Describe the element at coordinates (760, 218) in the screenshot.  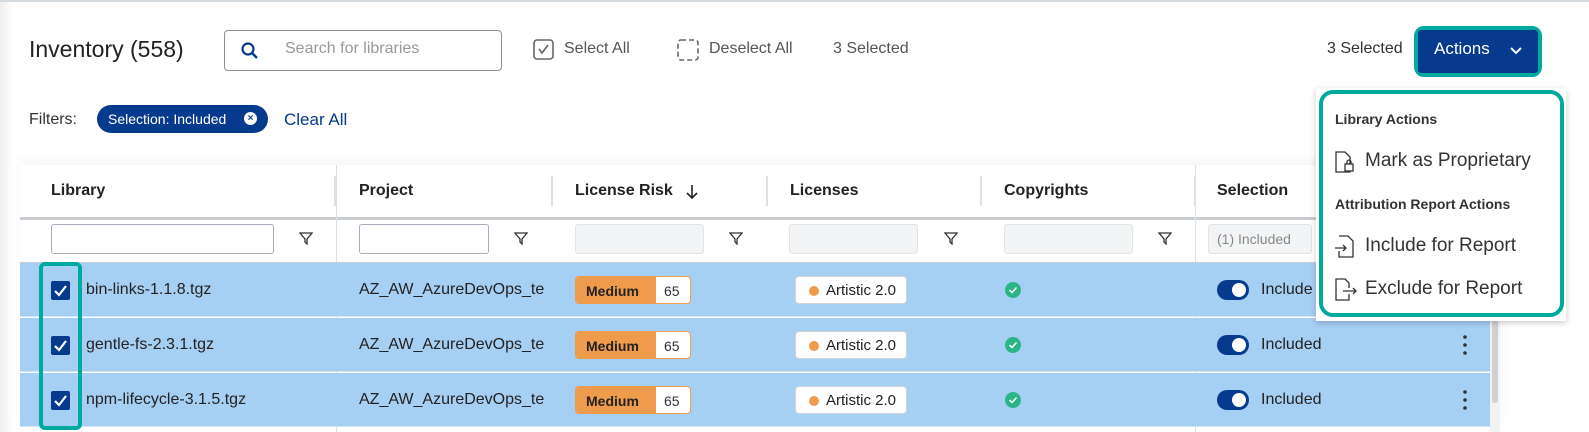
I see `header-divider` at that location.